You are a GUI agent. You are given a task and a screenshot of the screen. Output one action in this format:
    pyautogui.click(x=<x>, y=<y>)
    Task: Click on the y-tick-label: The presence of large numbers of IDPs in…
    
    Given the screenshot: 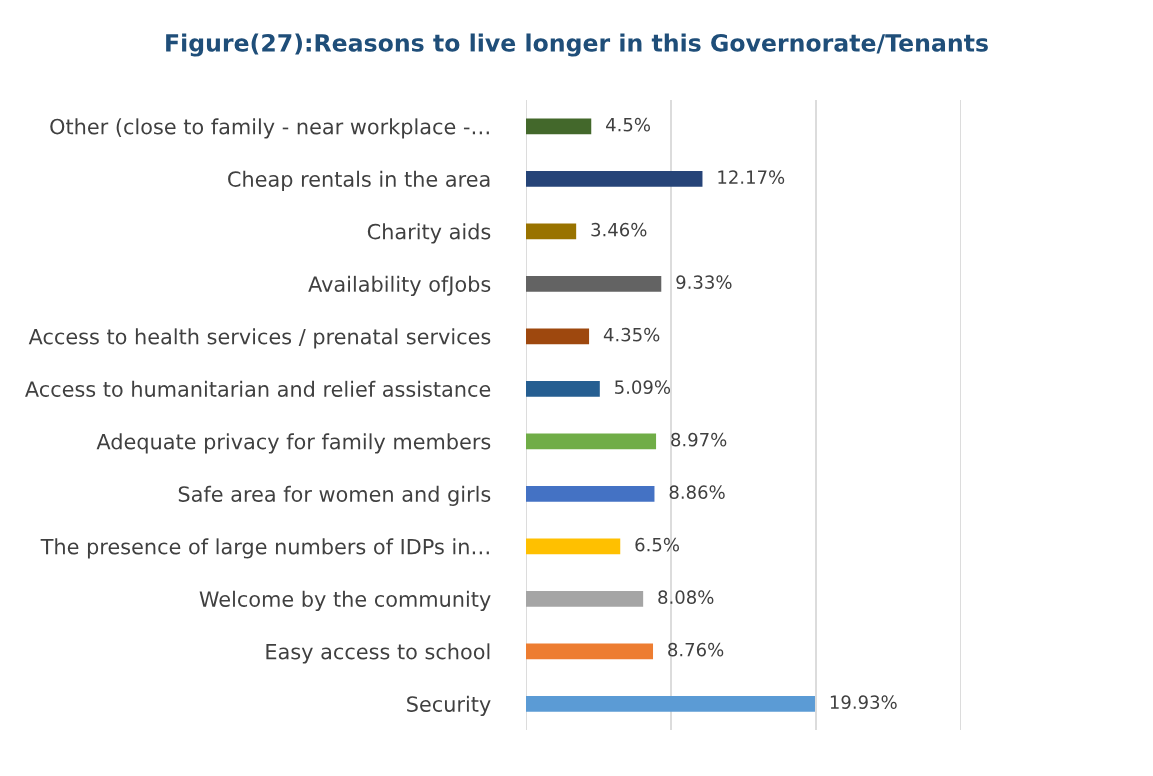 What is the action you would take?
    pyautogui.click(x=264, y=548)
    